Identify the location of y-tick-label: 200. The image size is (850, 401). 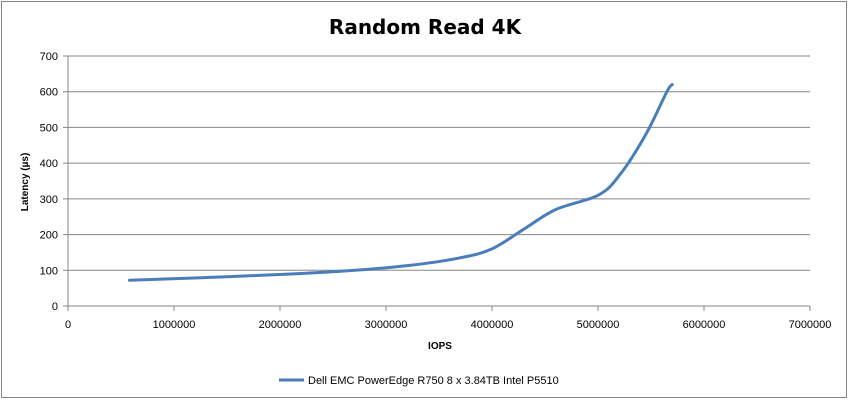
(49, 236).